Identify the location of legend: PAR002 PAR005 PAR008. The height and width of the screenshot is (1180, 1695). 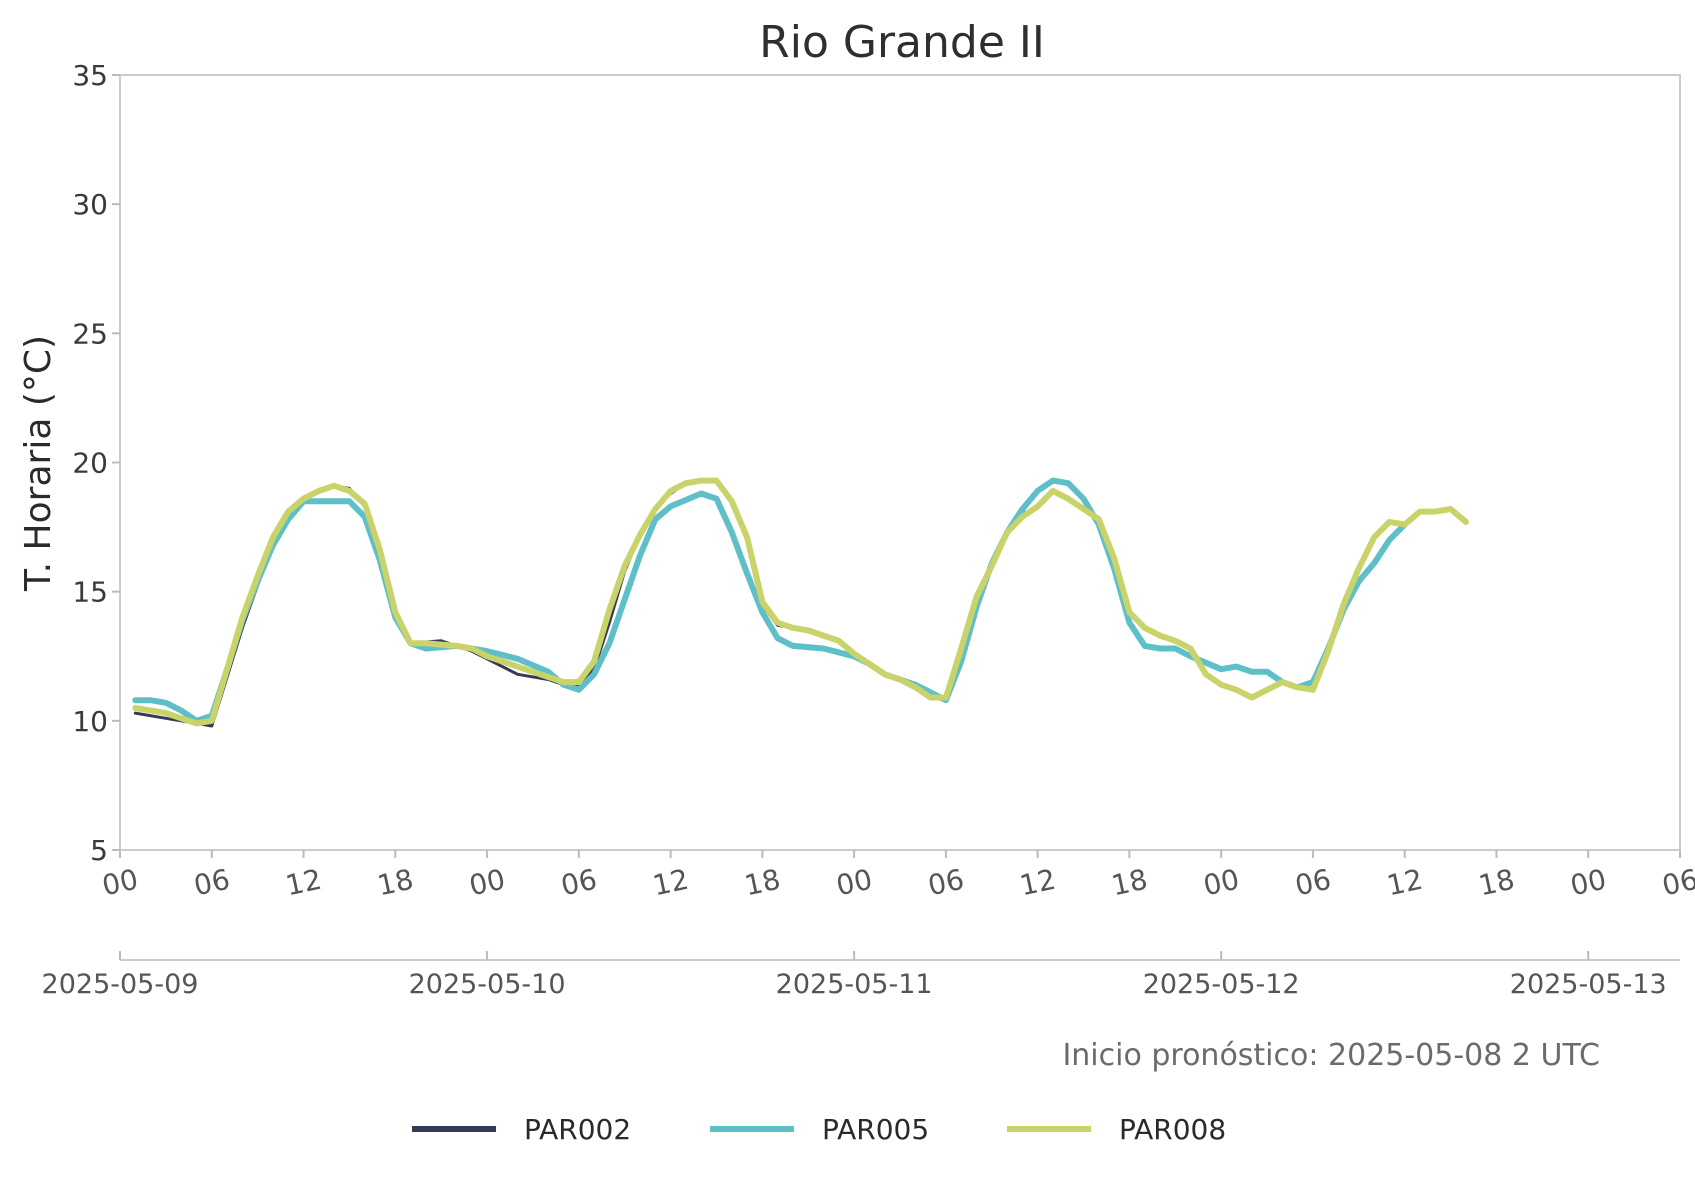
(819, 1129).